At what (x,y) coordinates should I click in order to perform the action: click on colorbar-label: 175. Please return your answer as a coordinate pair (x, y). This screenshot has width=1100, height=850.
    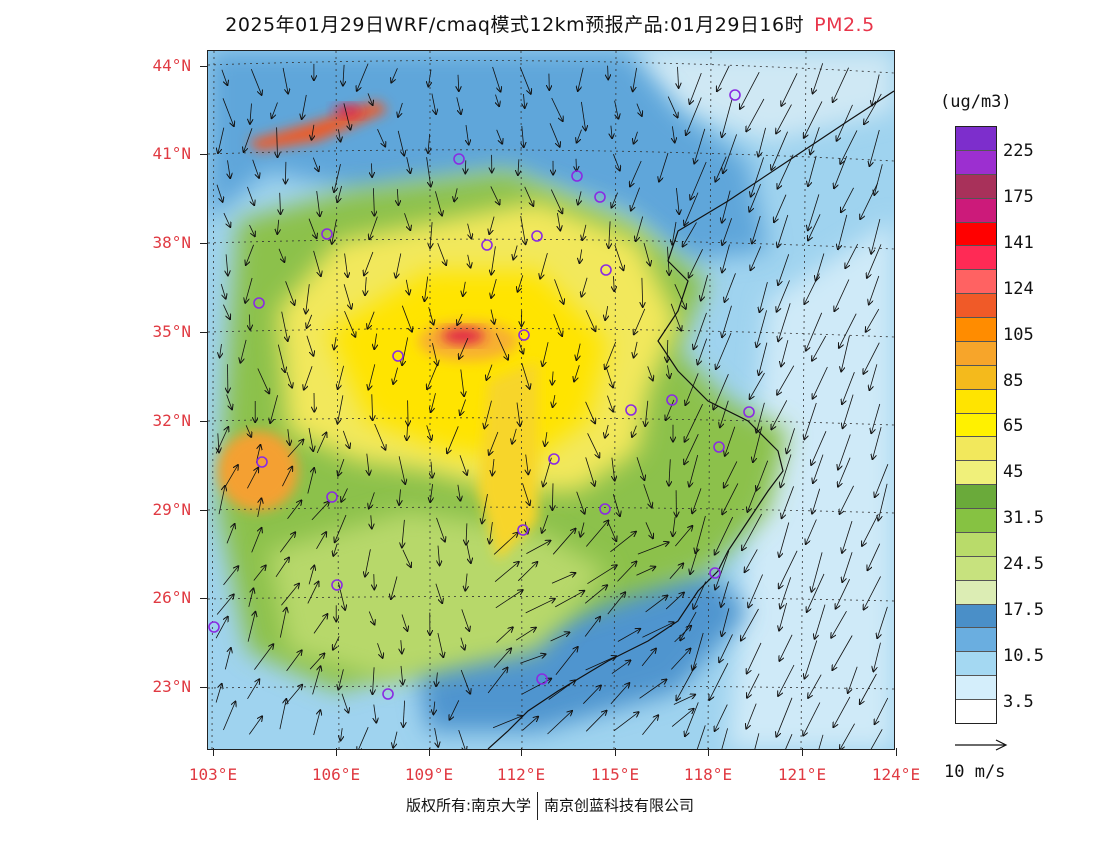
    Looking at the image, I should click on (1018, 196).